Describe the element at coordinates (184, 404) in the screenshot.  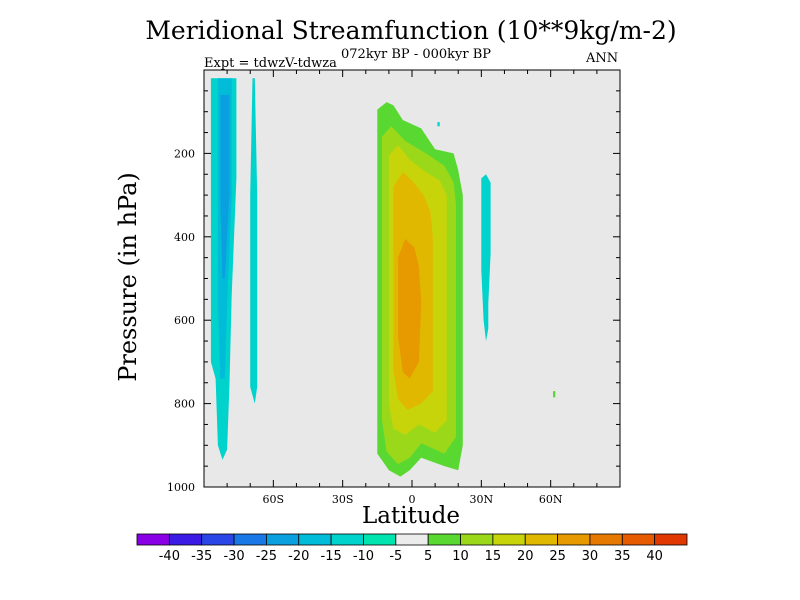
I see `y-tick-label: 800` at that location.